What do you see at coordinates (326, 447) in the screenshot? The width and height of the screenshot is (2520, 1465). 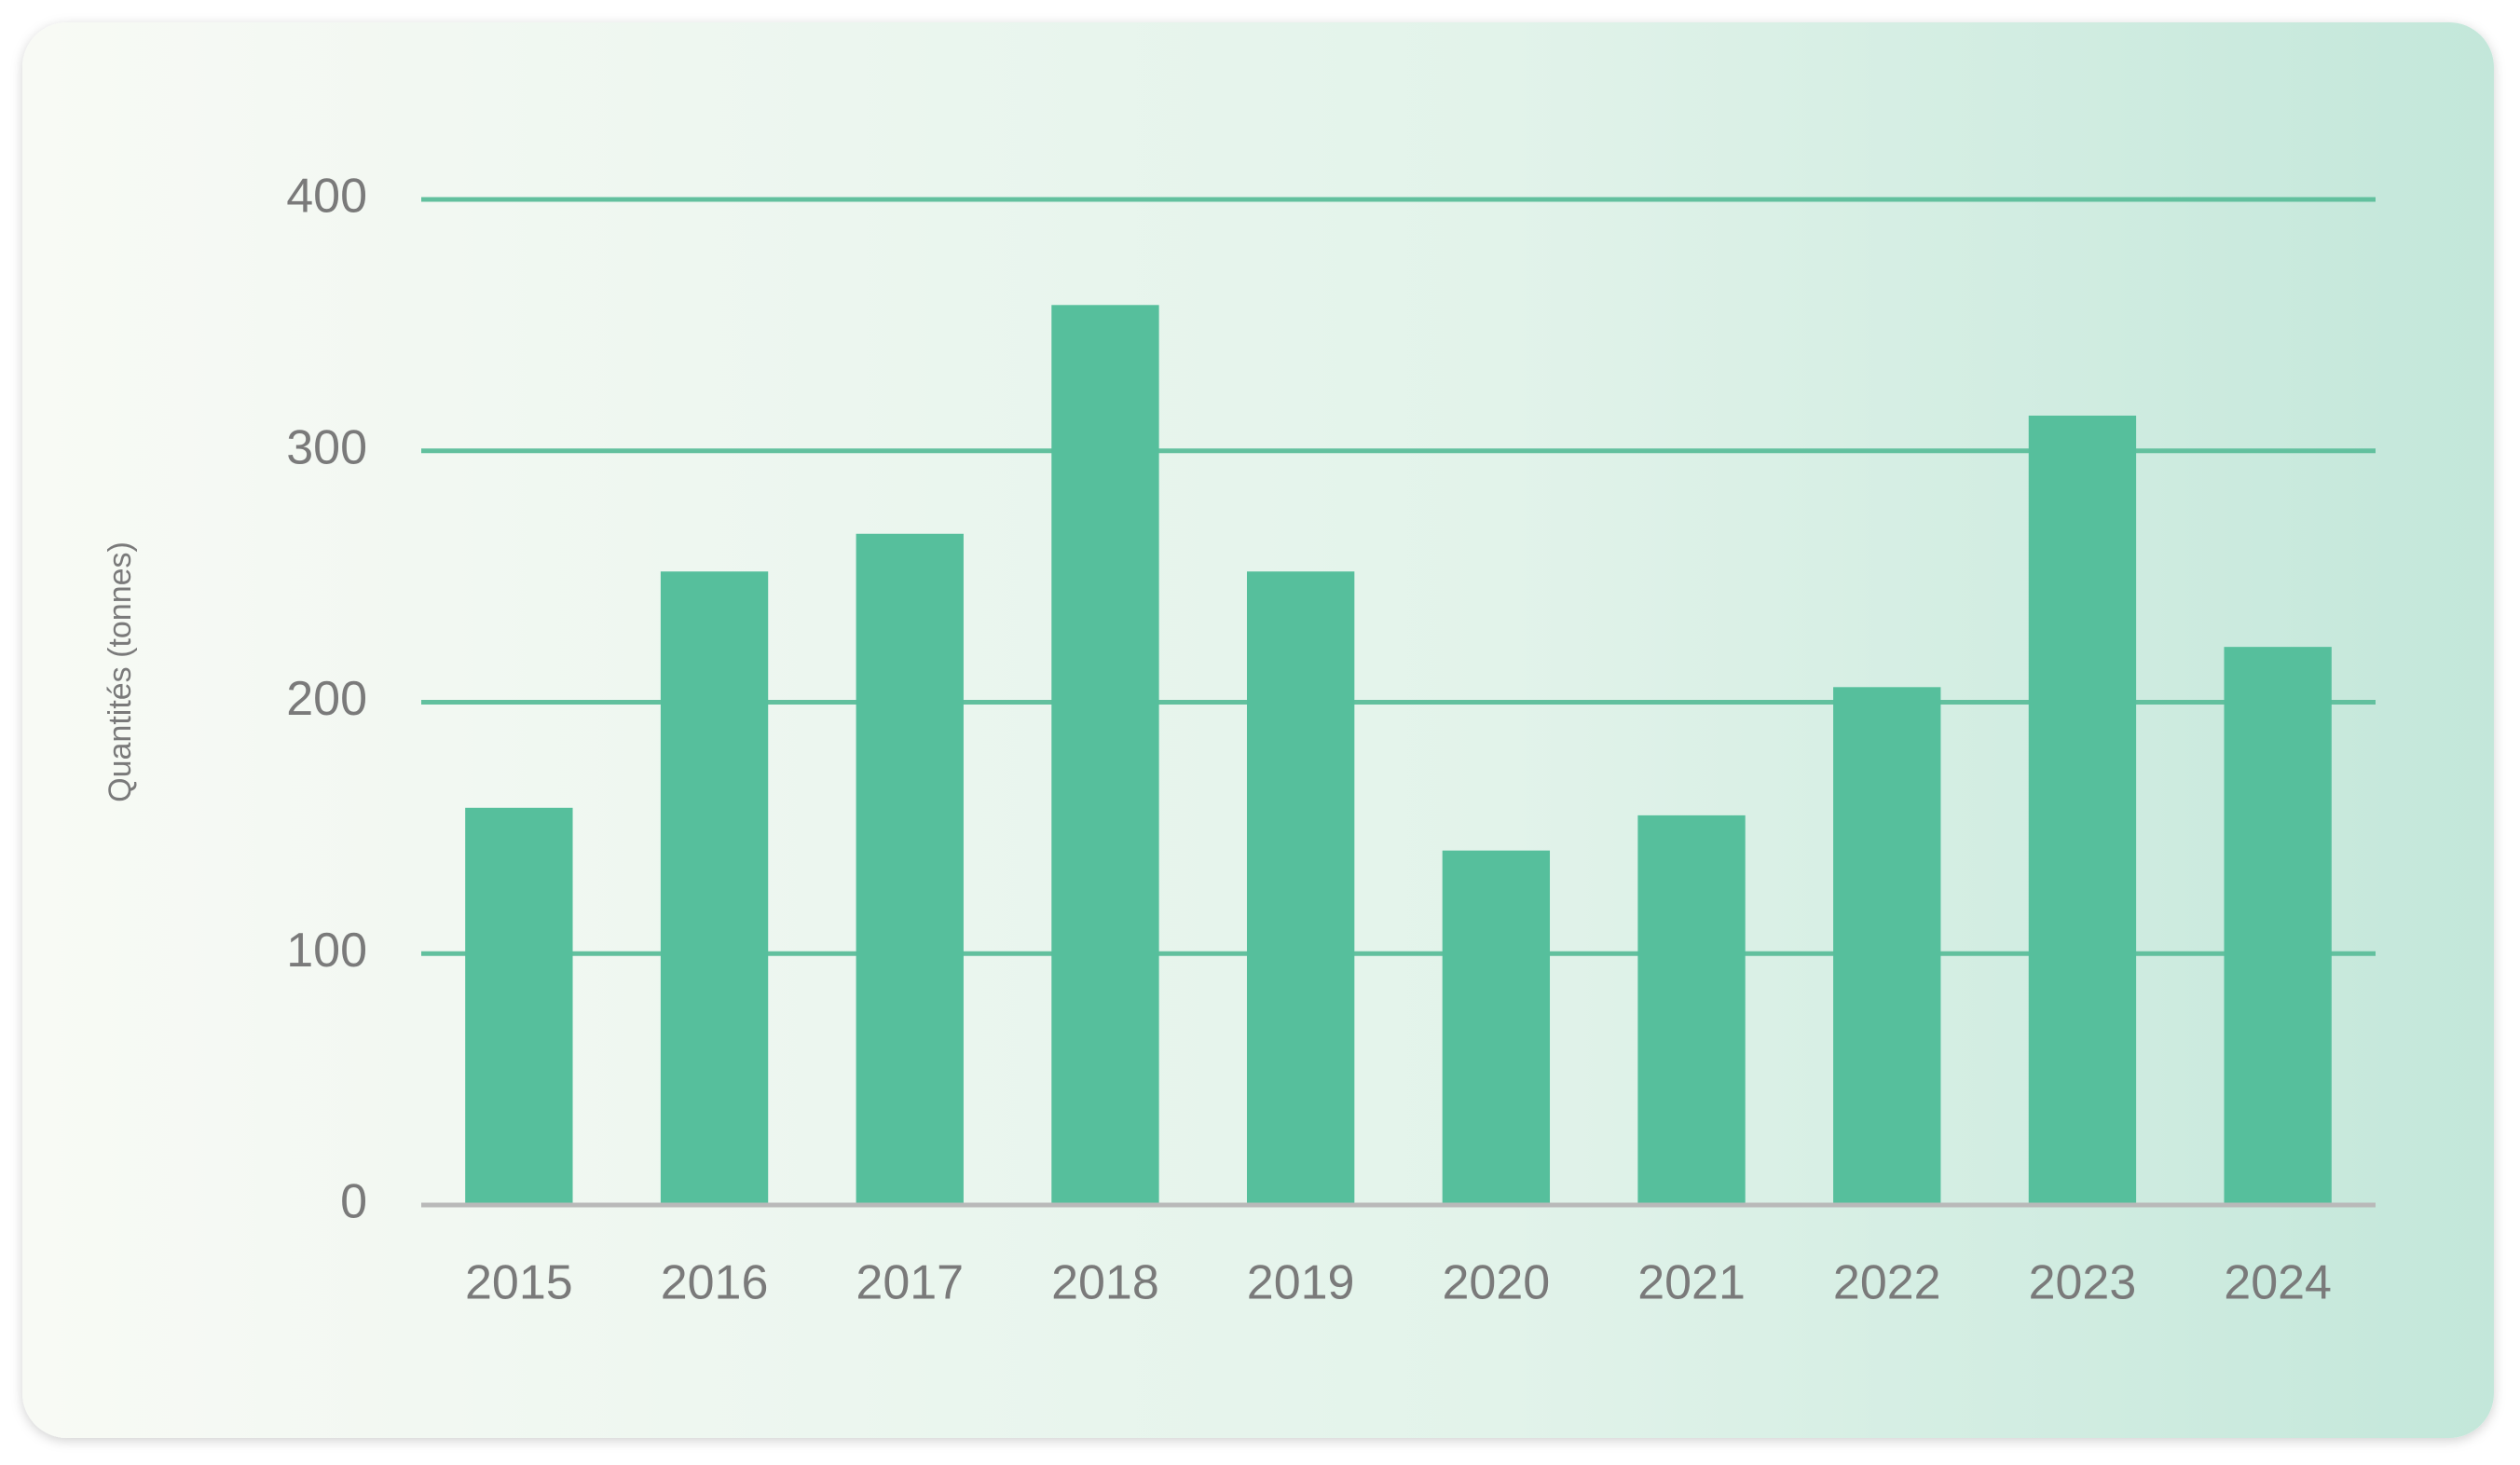 I see `y-tick-label: 300` at bounding box center [326, 447].